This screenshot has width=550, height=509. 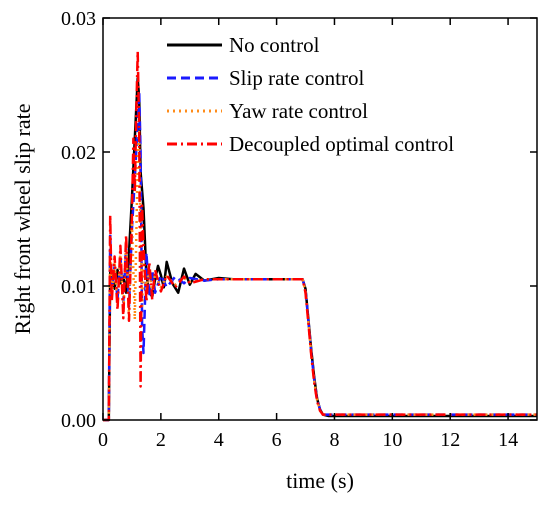 What do you see at coordinates (78, 421) in the screenshot?
I see `y-tick-label: 0.00` at bounding box center [78, 421].